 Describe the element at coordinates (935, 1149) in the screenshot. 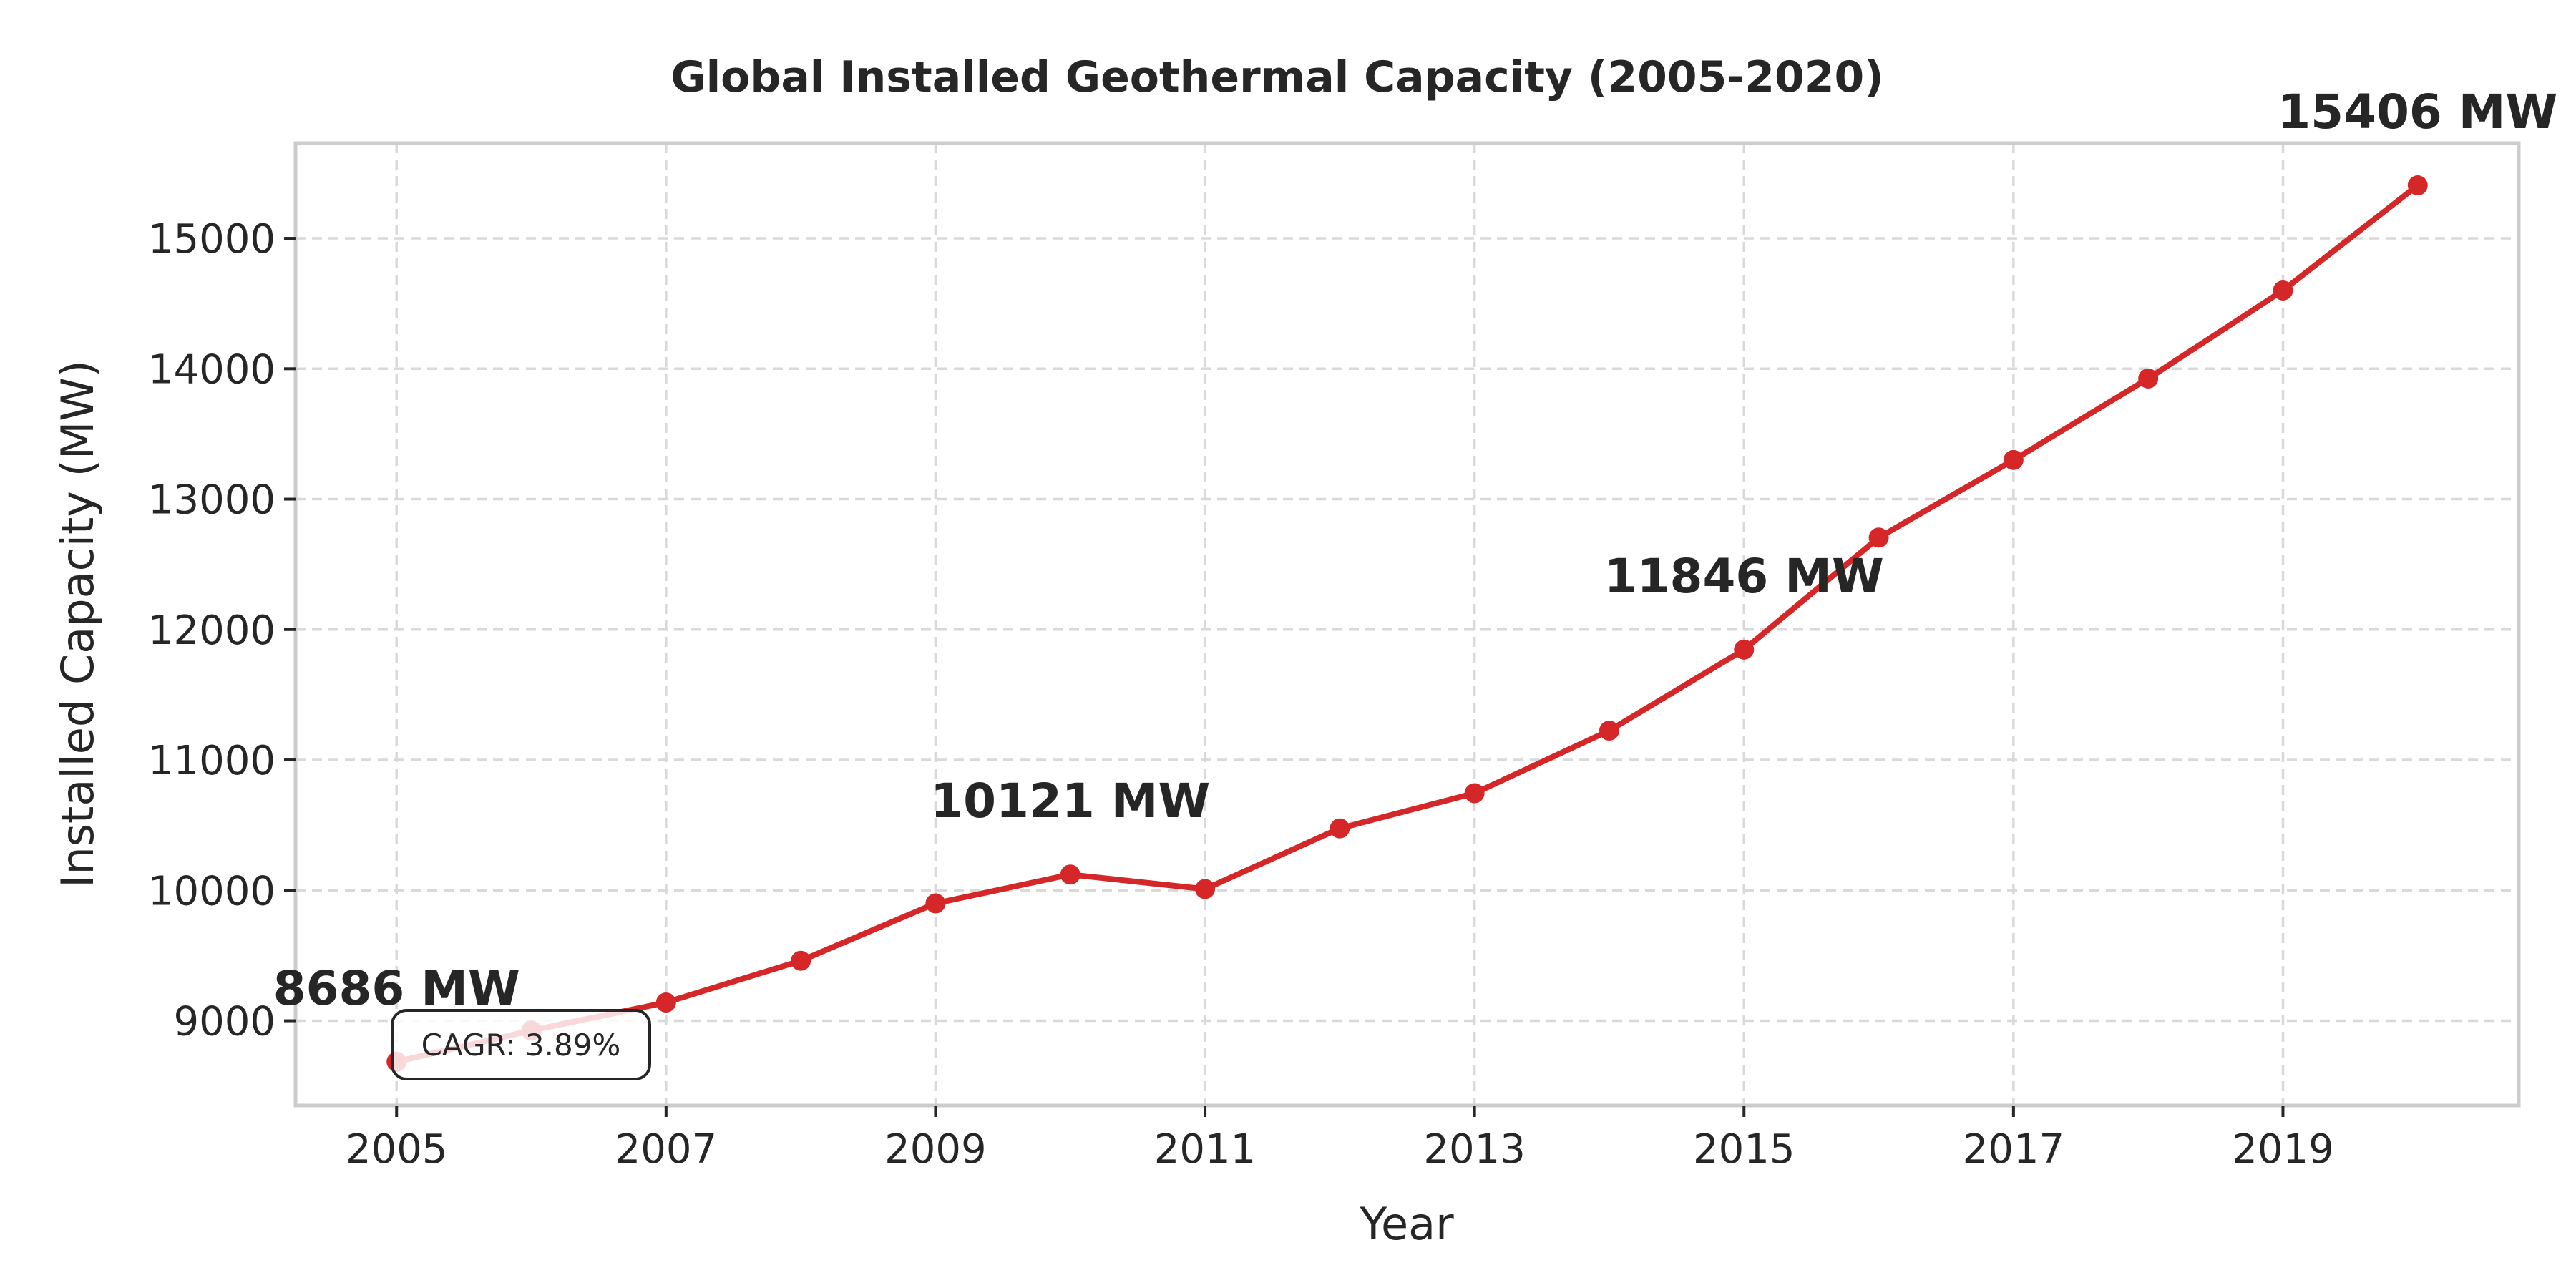

I see `x-tick-label: 2009` at that location.